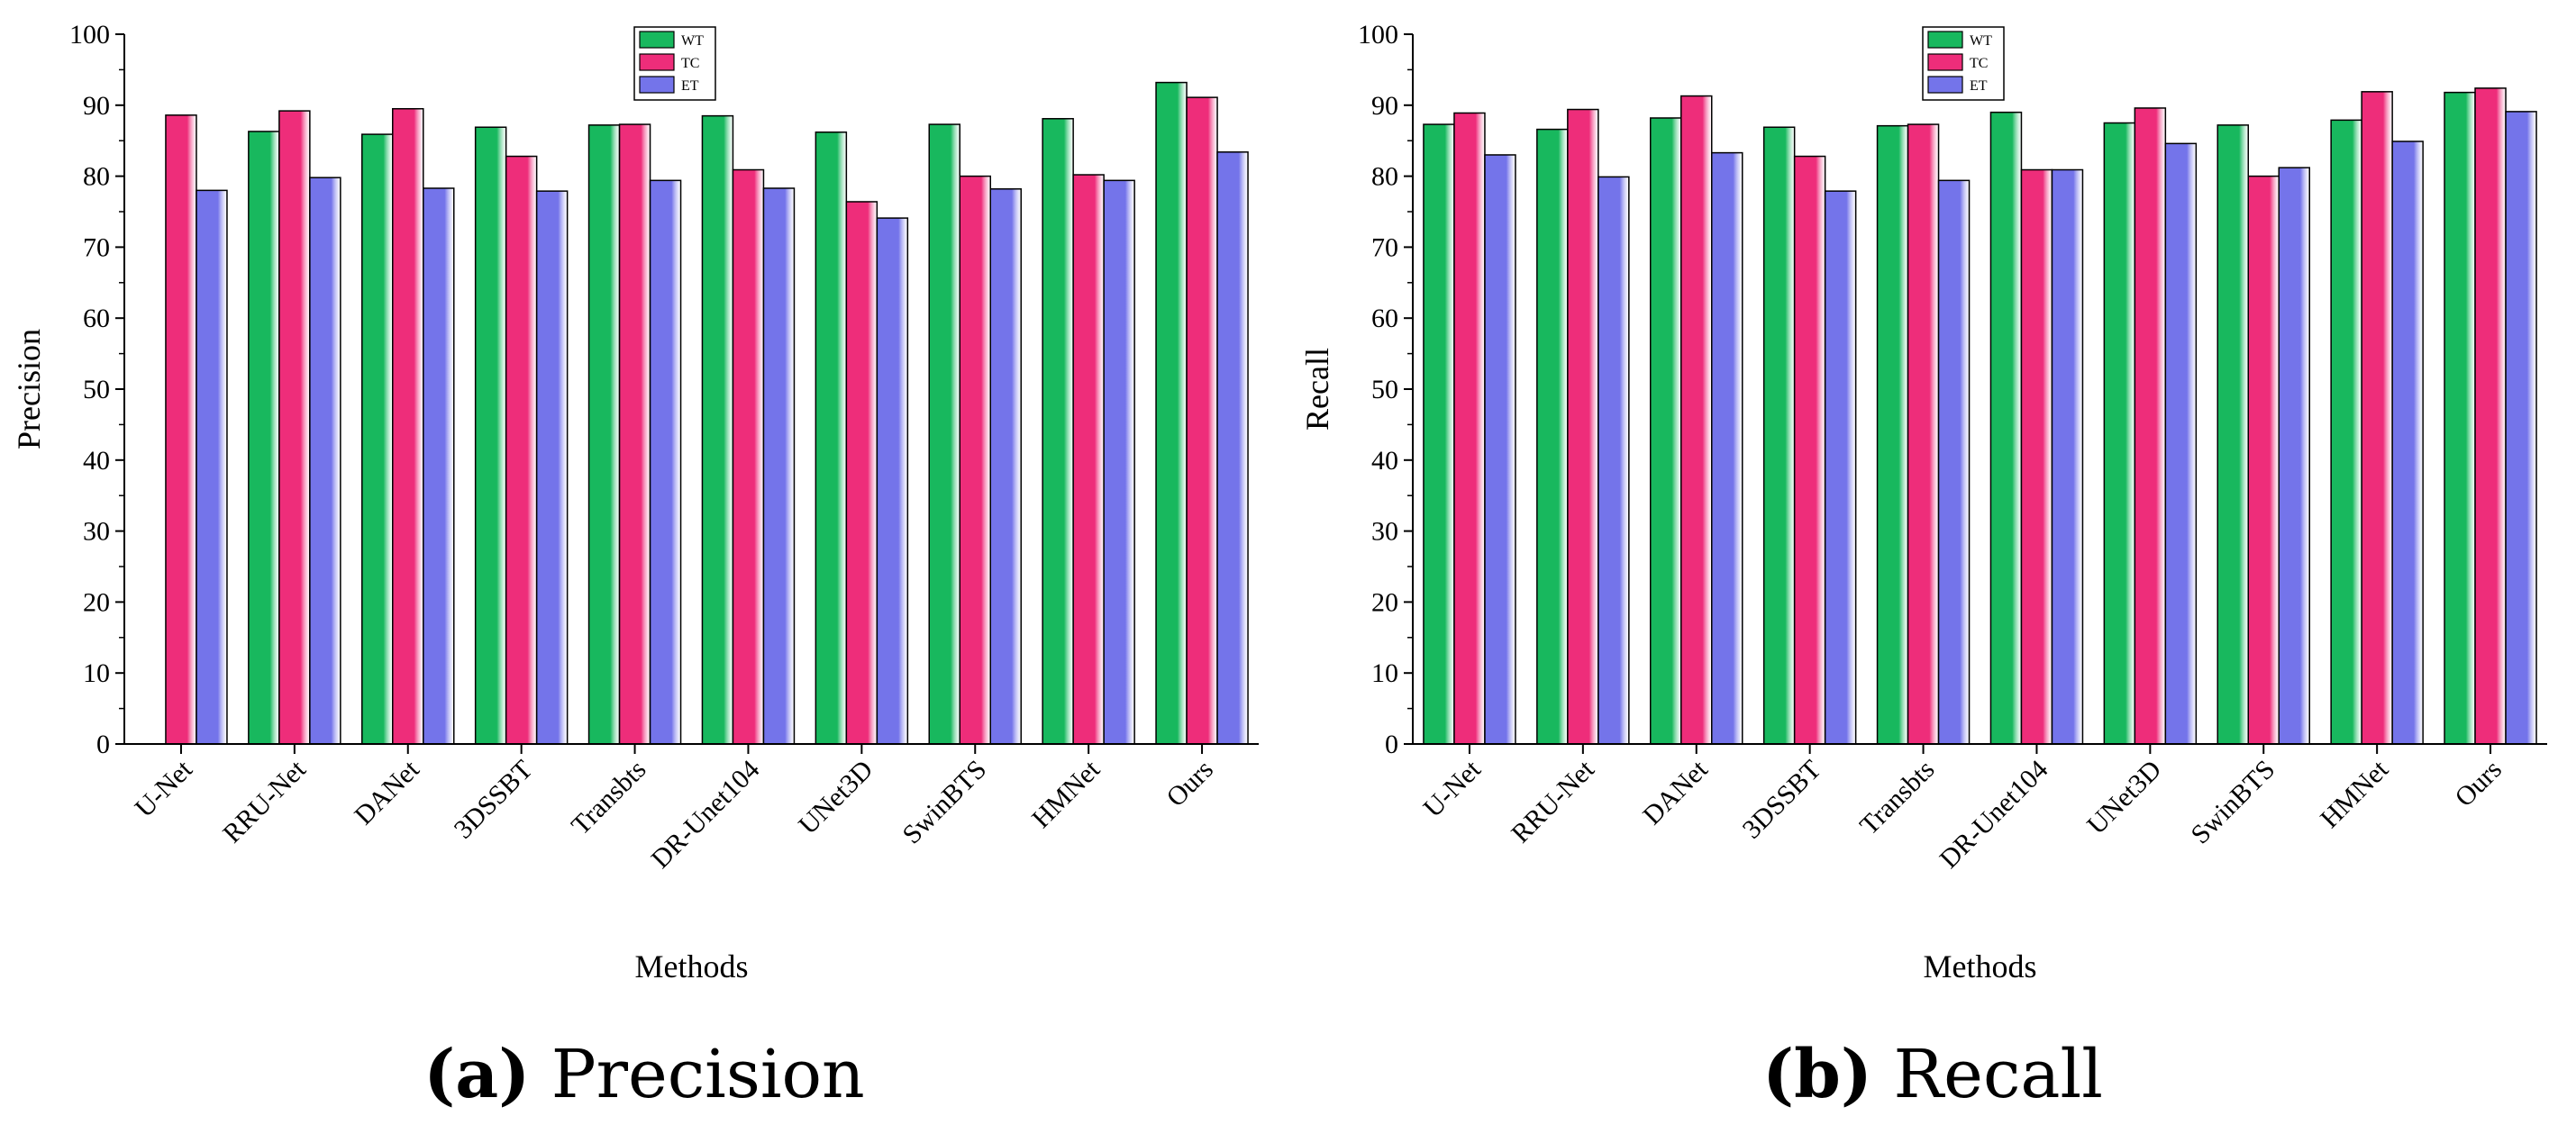  I want to click on recall-caption: (b) Recall, so click(1932, 1074).